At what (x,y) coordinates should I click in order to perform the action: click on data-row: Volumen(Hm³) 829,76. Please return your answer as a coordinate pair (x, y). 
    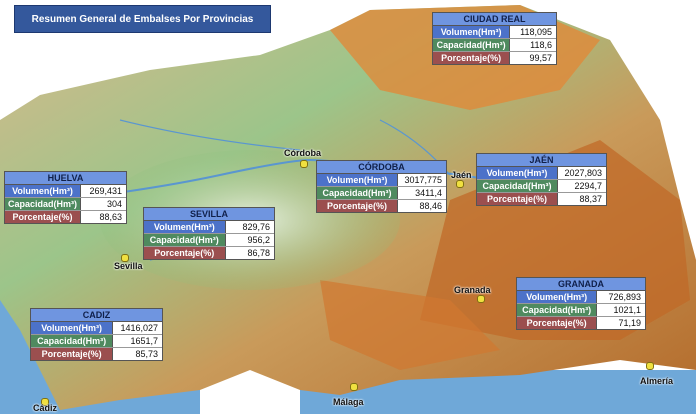
    Looking at the image, I should click on (209, 227).